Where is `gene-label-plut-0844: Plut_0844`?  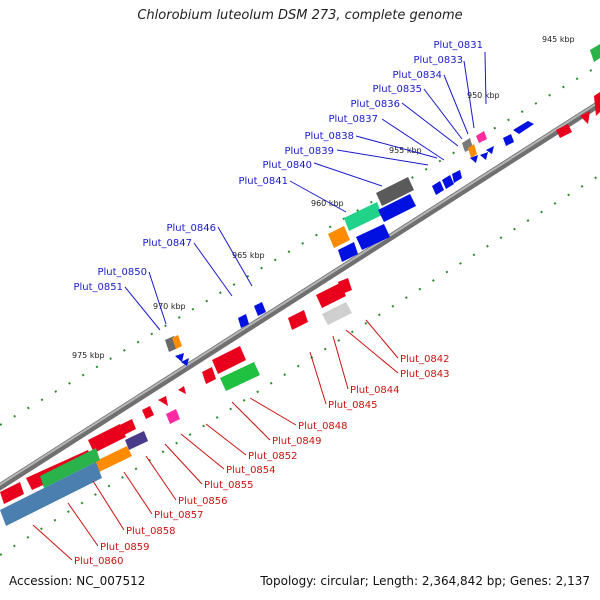 gene-label-plut-0844: Plut_0844 is located at coordinates (375, 390).